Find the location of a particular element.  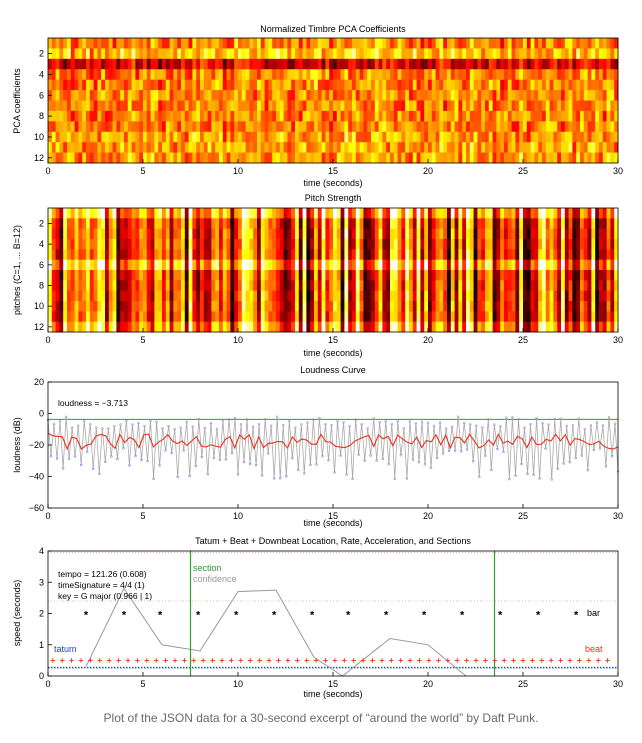

pitch-ytick-label: 10 is located at coordinates (39, 306).